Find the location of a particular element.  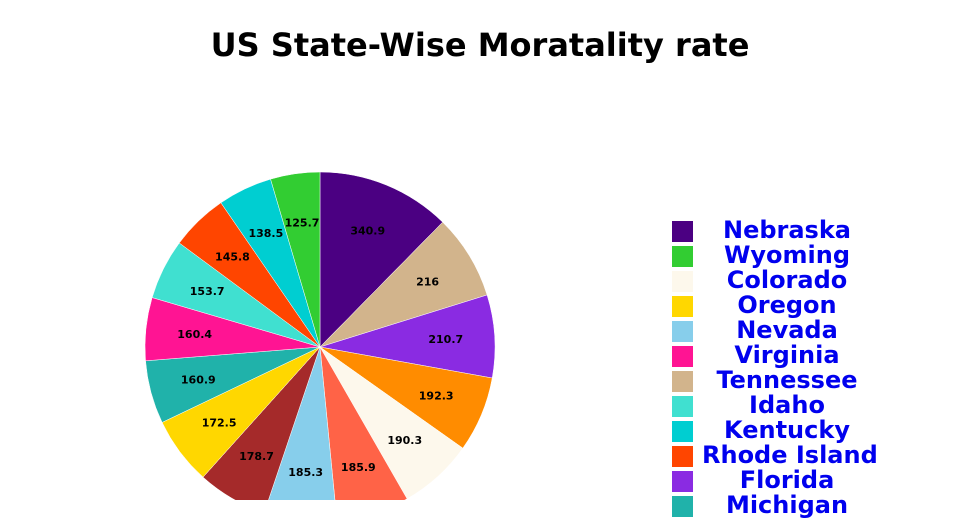

legend-label: Colorado is located at coordinates (787, 280).